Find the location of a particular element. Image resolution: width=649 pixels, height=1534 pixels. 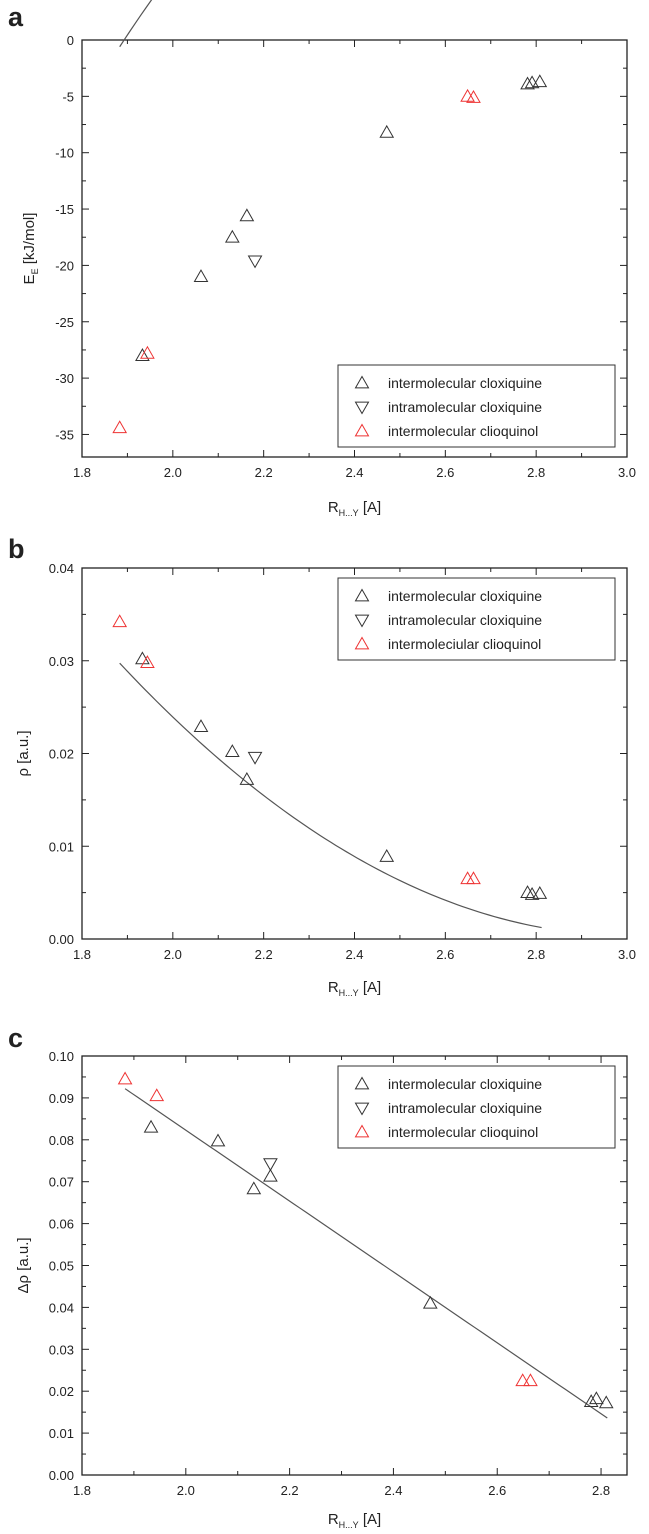

y-tick-label: -35 is located at coordinates (64, 434).